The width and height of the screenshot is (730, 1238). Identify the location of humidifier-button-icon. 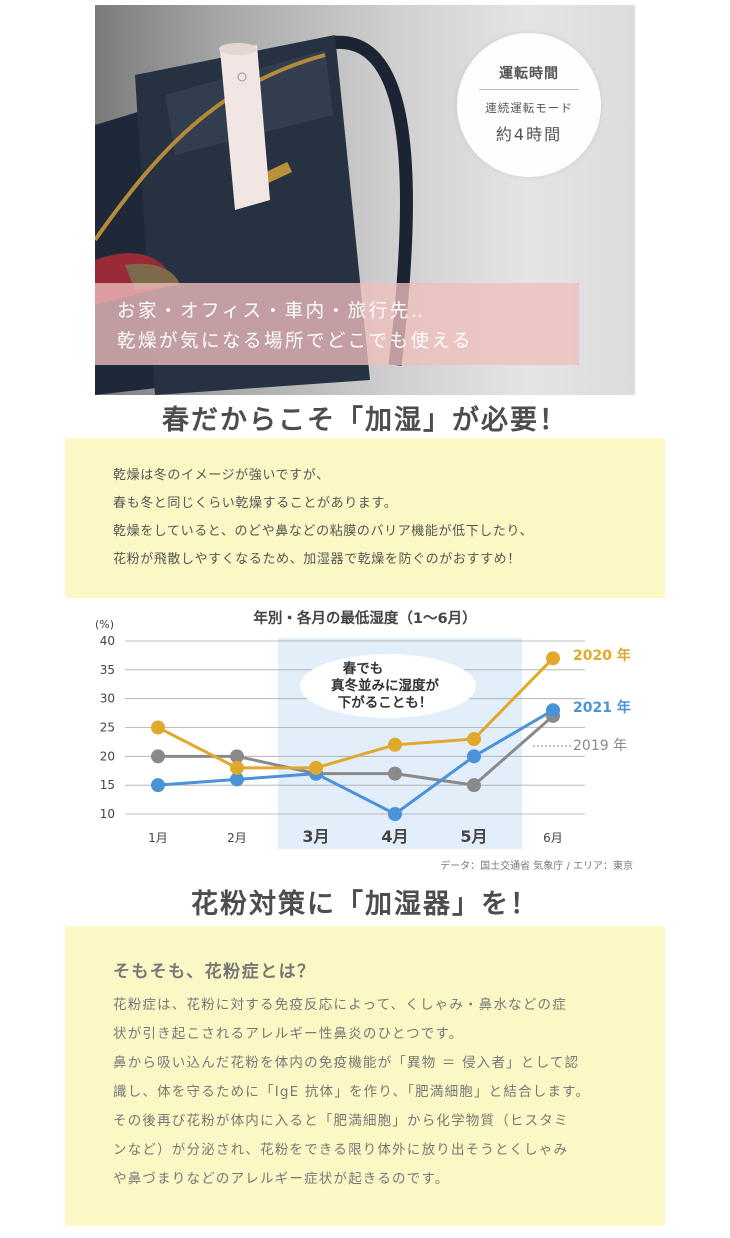
(242, 77).